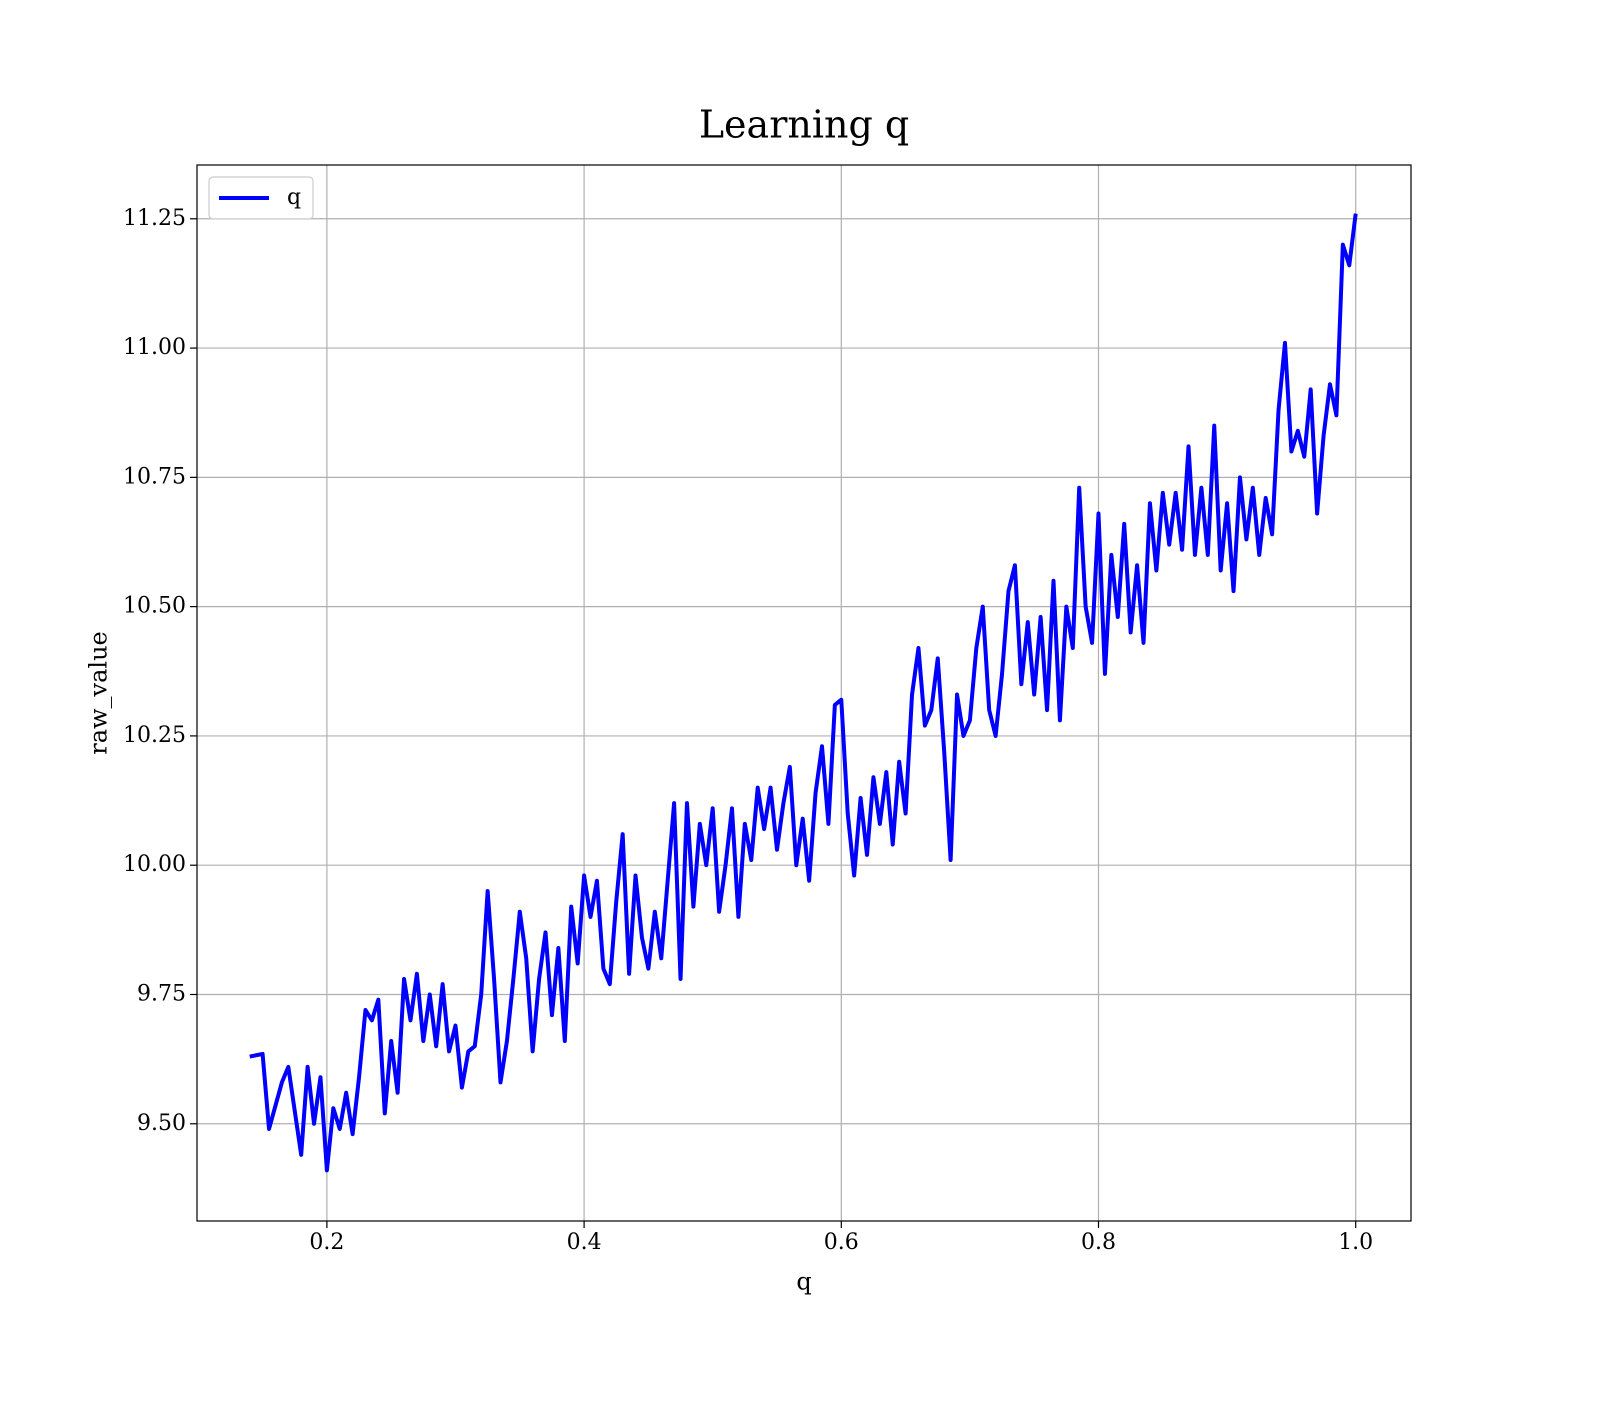  What do you see at coordinates (804, 125) in the screenshot?
I see `chart-title: Learning q` at bounding box center [804, 125].